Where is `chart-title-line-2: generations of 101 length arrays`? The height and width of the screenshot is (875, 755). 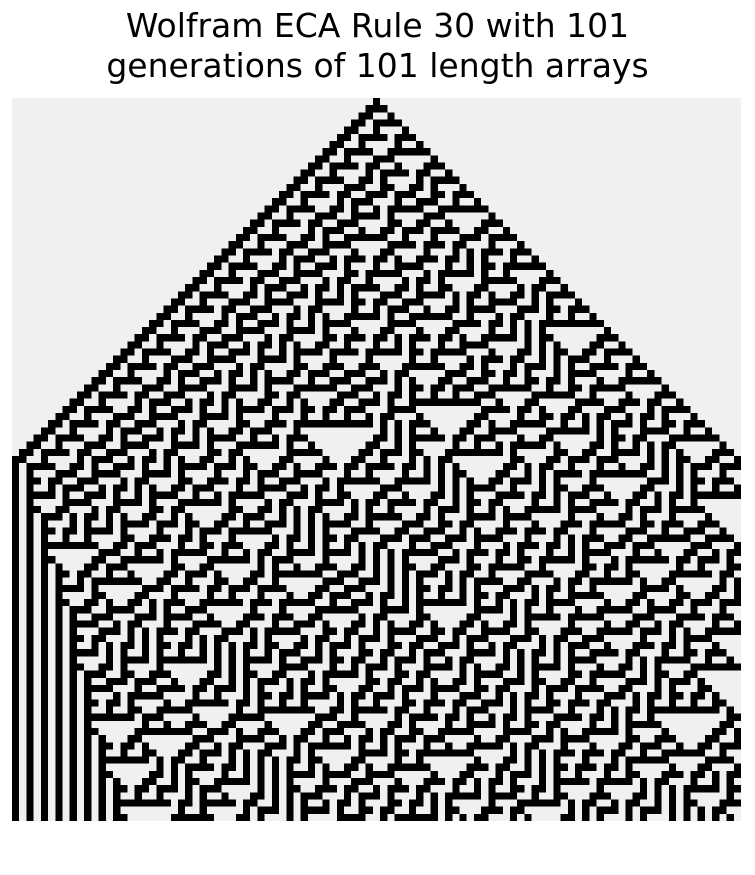
chart-title-line-2: generations of 101 length arrays is located at coordinates (377, 65).